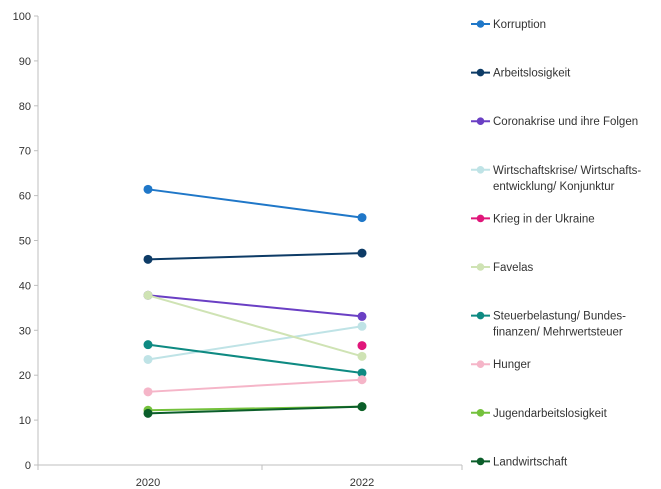 The width and height of the screenshot is (661, 489). What do you see at coordinates (362, 483) in the screenshot?
I see `x-tick-label: 2022` at bounding box center [362, 483].